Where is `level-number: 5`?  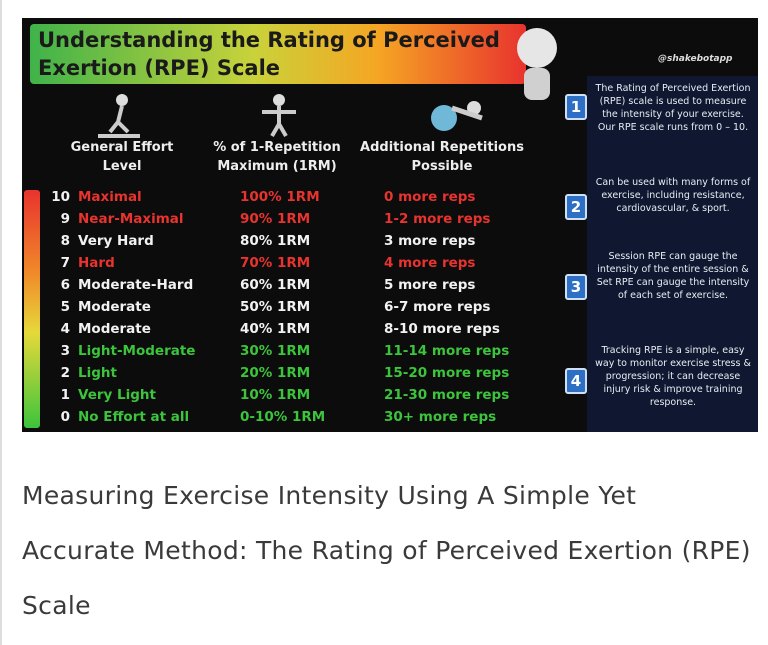
level-number: 5 is located at coordinates (65, 307).